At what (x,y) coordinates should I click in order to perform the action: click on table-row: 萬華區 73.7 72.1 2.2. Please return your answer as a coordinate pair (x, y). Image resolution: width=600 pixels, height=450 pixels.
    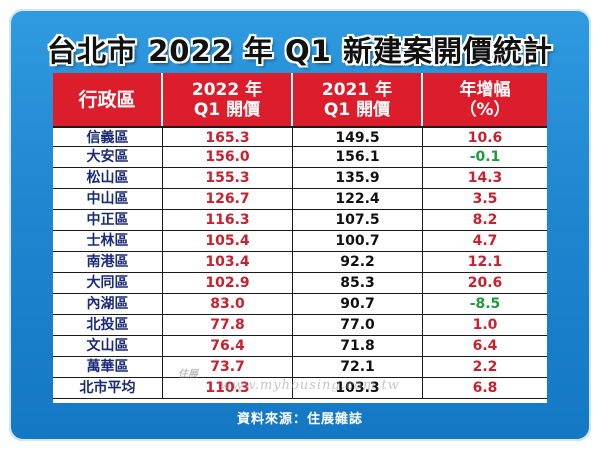
    Looking at the image, I should click on (300, 367).